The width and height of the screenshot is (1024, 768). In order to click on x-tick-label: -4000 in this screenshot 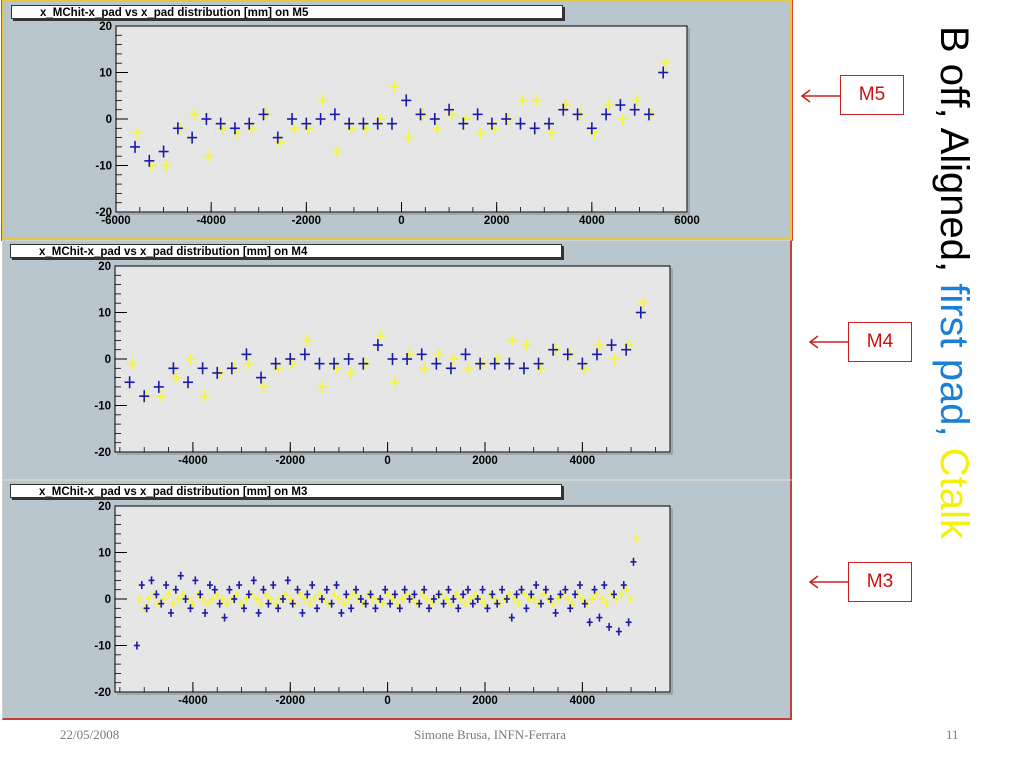, I will do `click(192, 461)`.